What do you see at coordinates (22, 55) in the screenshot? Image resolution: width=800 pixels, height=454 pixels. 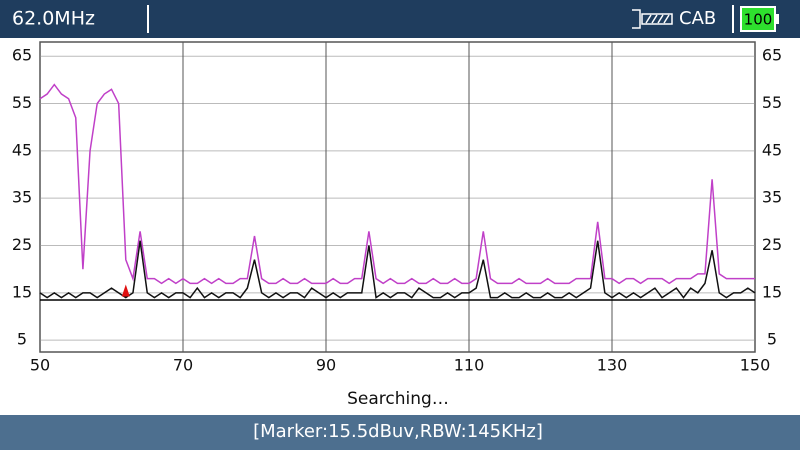 I see `y-tick-label: 65` at bounding box center [22, 55].